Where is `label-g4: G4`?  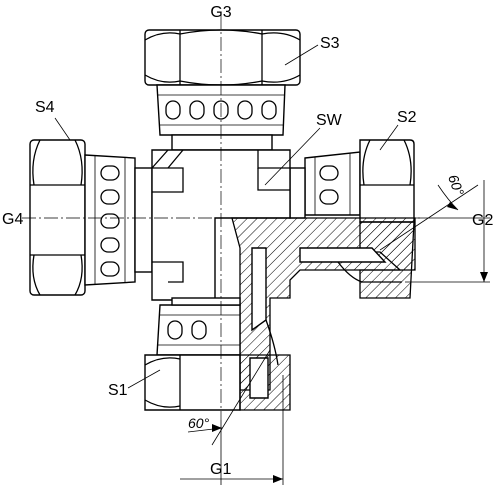
label-g4: G4 is located at coordinates (12, 219).